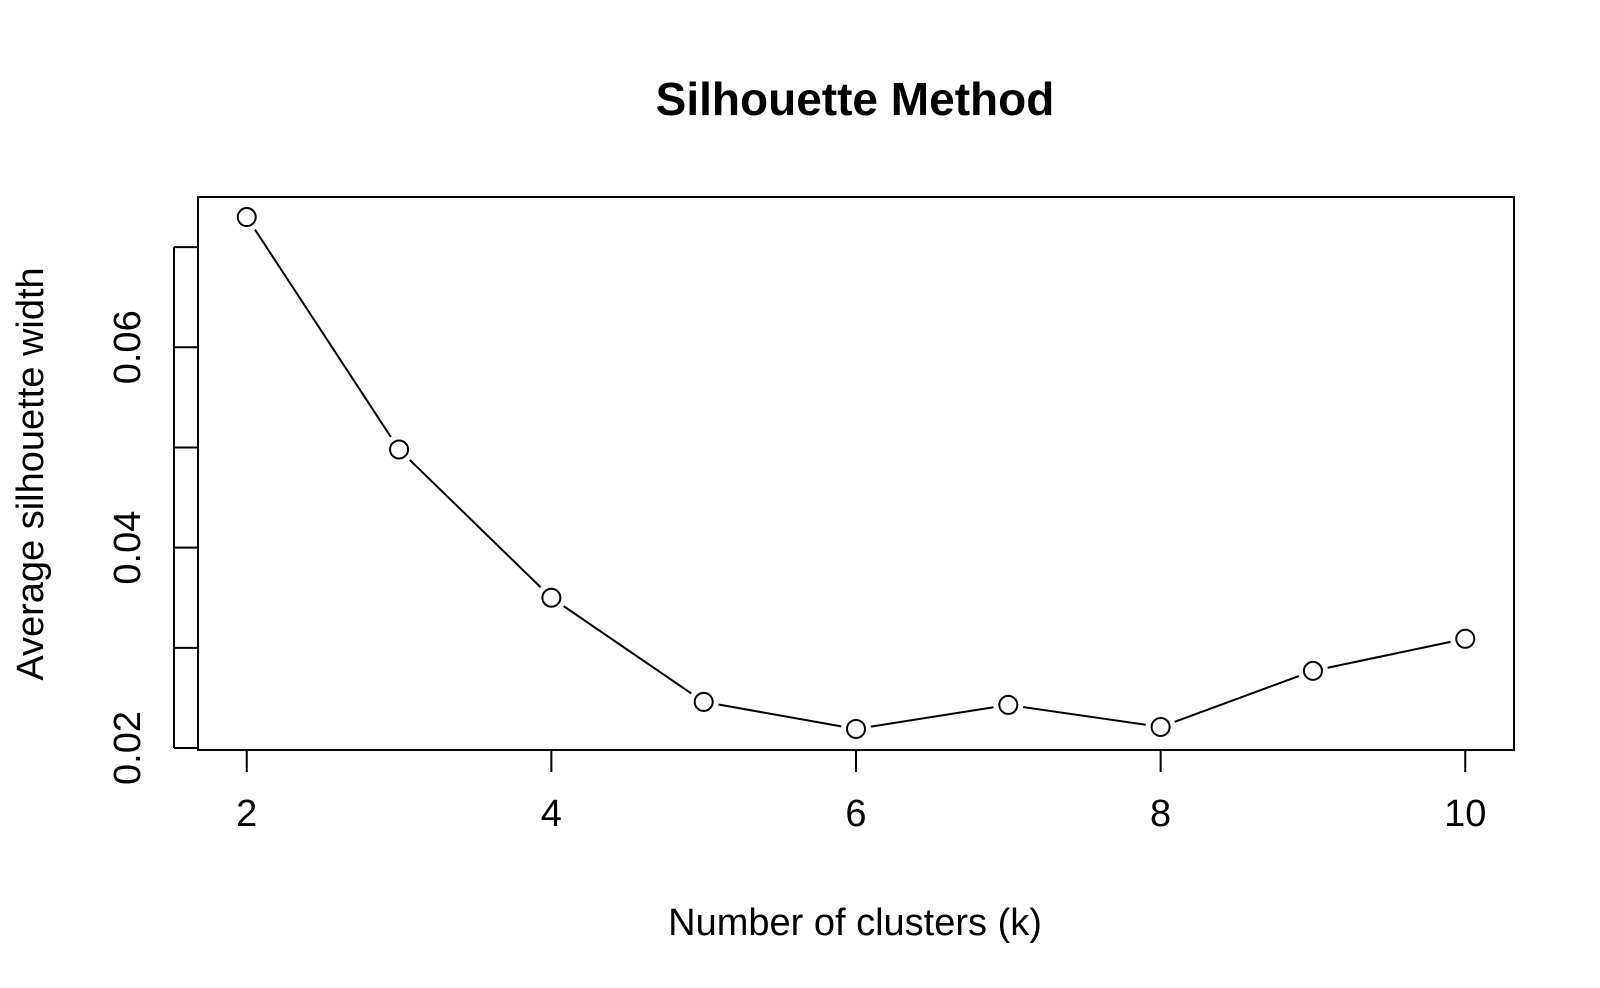  I want to click on x-tick-label: 6, so click(855, 814).